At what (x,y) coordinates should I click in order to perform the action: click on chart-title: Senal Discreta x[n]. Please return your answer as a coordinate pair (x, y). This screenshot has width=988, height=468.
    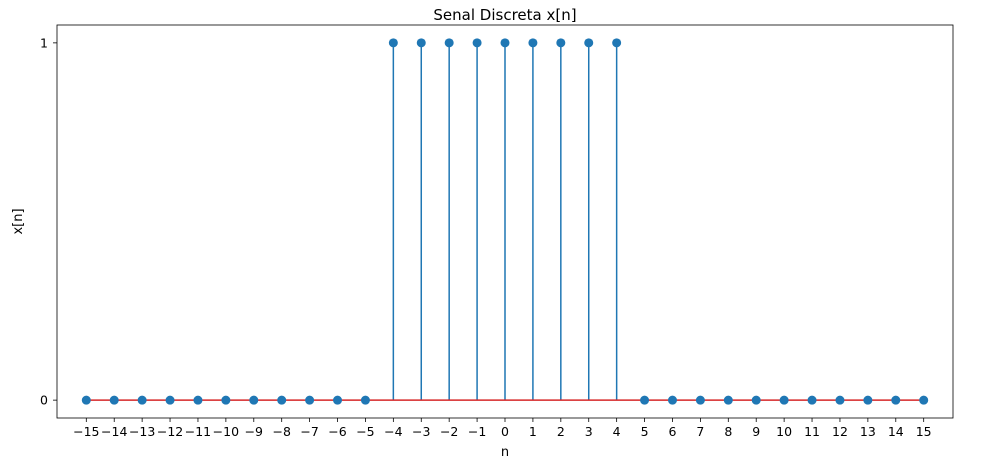
    Looking at the image, I should click on (504, 15).